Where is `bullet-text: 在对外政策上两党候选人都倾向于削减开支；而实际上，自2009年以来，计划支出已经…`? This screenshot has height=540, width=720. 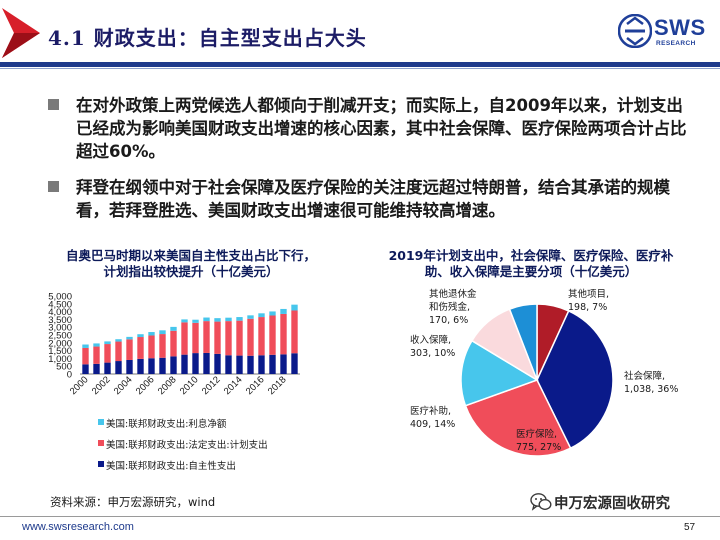 bullet-text: 在对外政策上两党候选人都倾向于削减开支；而实际上，自2009年以来，计划支出已经… is located at coordinates (381, 128).